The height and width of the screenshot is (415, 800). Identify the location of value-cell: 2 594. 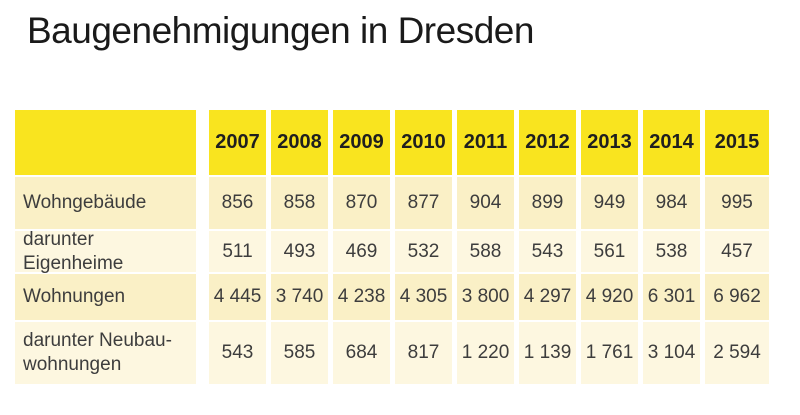
(737, 353).